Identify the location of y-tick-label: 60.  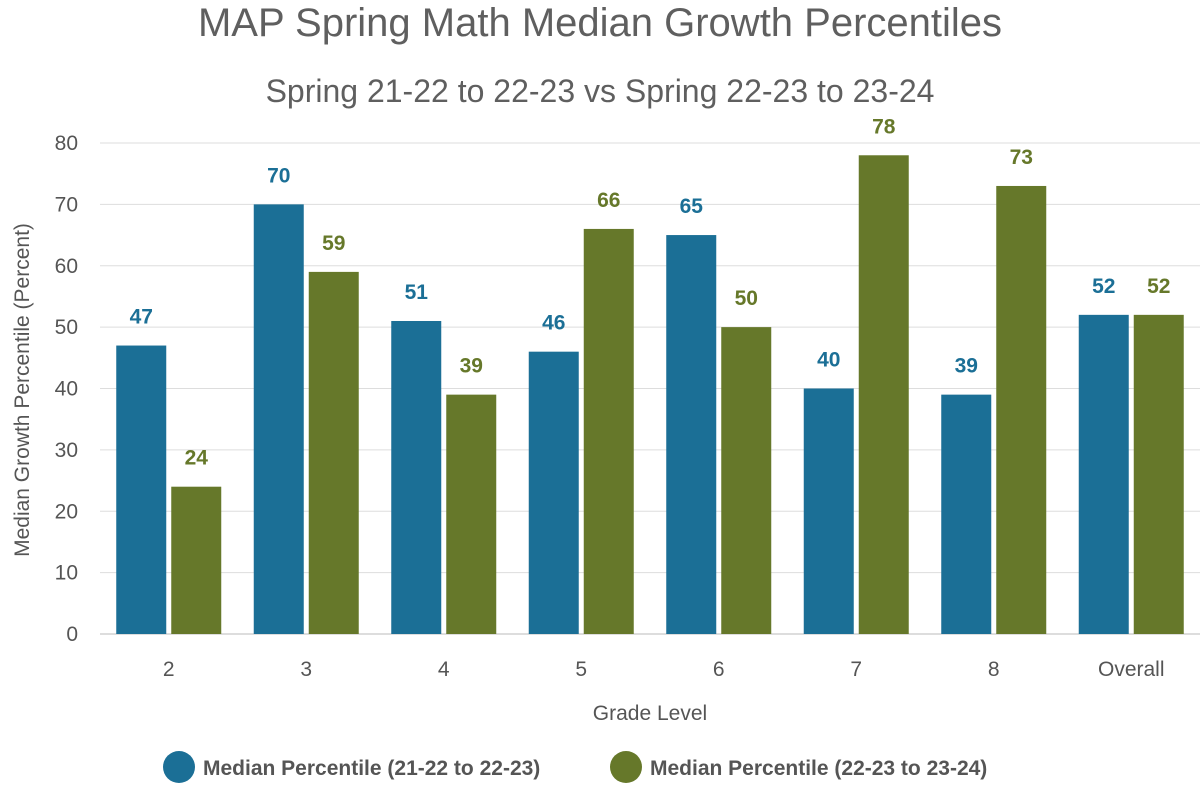
(66, 266).